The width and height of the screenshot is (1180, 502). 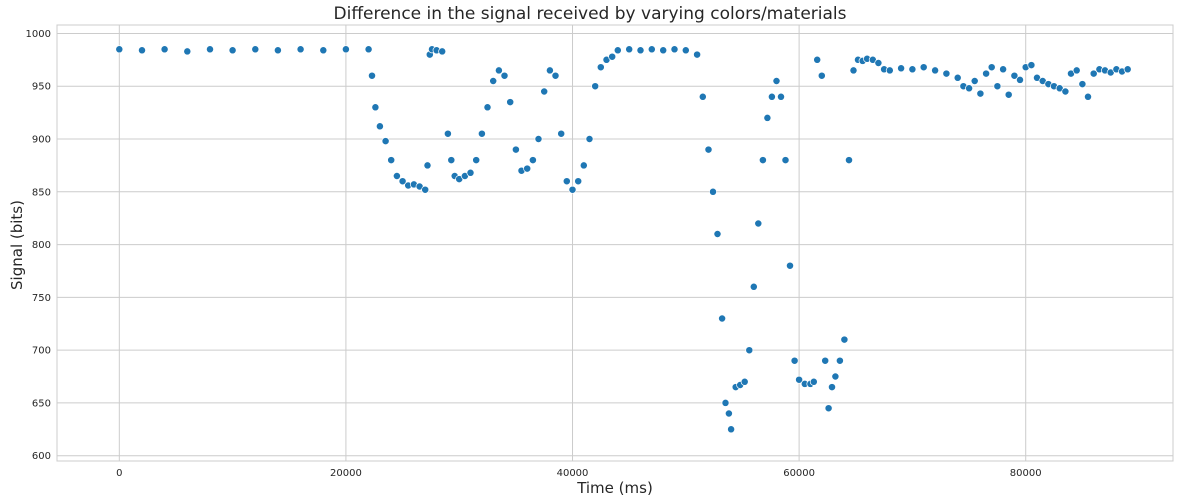 I want to click on y-tick-label: 850, so click(x=41, y=192).